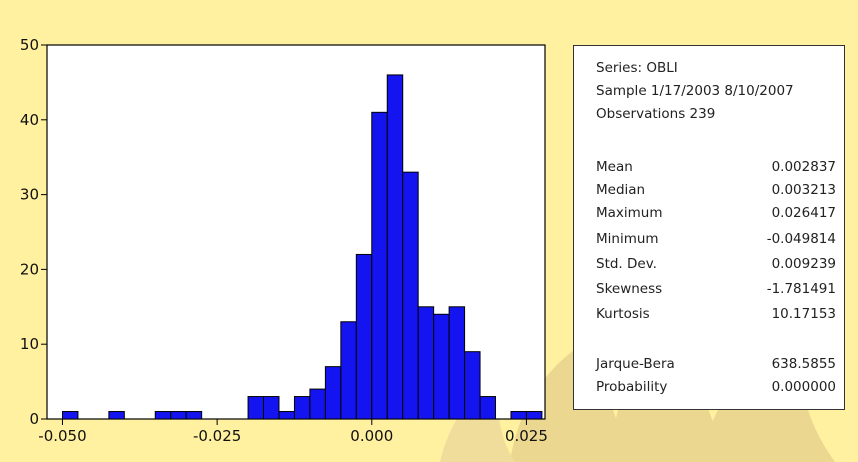 The height and width of the screenshot is (462, 858). I want to click on y-axis: 0 10 20 30 40 50, so click(33, 232).